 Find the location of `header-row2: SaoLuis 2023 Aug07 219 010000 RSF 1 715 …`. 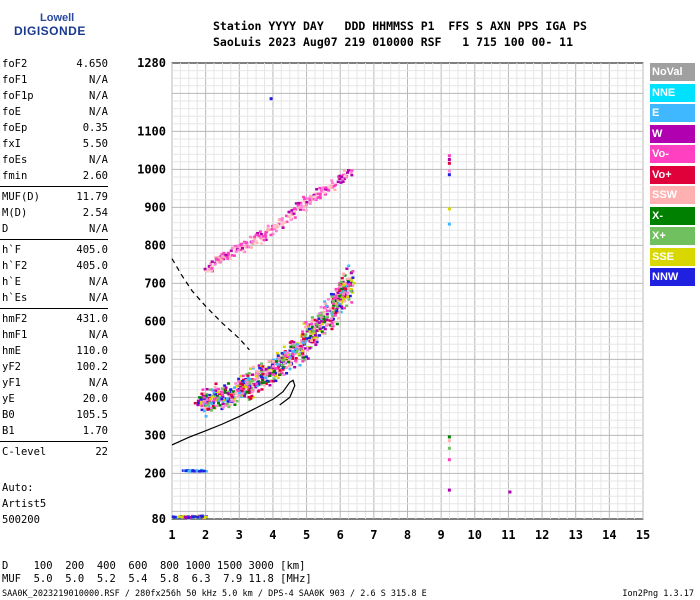

header-row2: SaoLuis 2023 Aug07 219 010000 RSF 1 715 … is located at coordinates (393, 42).